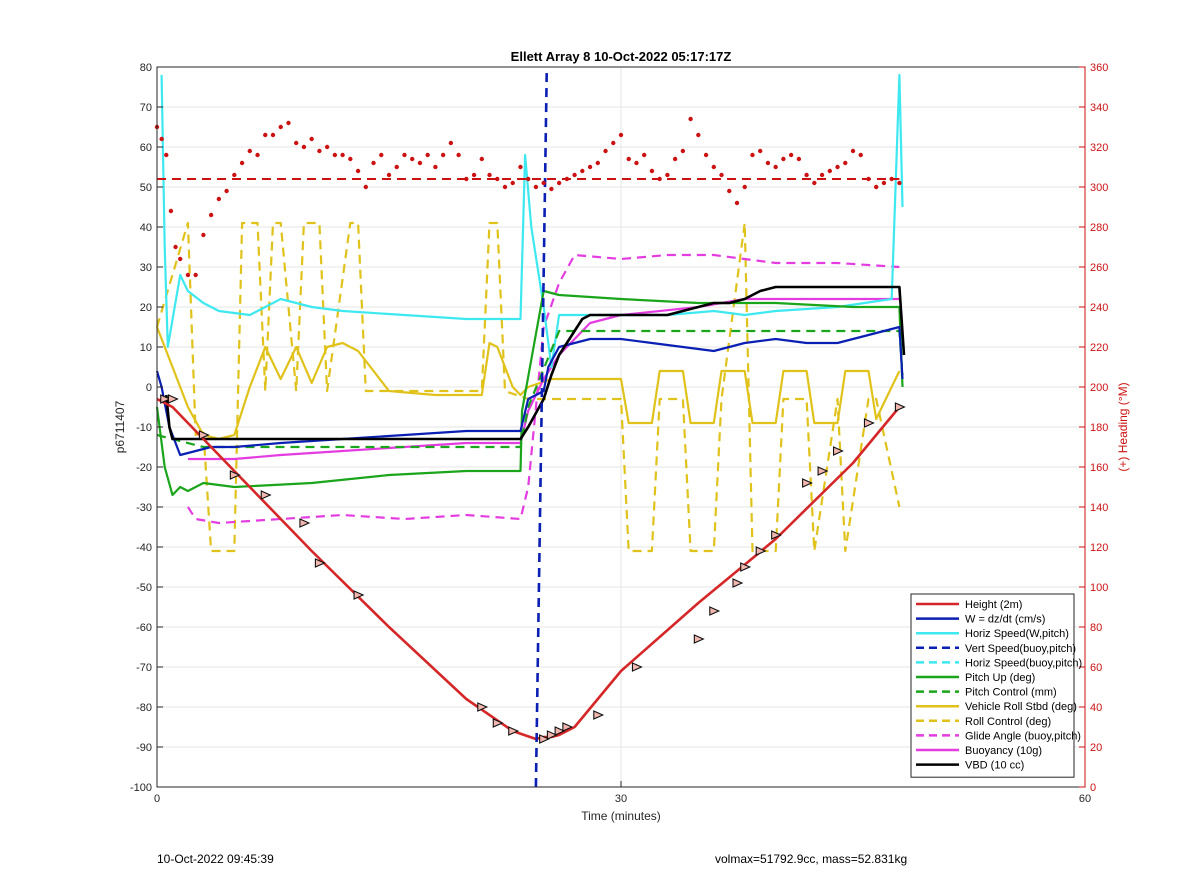 This screenshot has width=1200, height=885. What do you see at coordinates (1096, 748) in the screenshot?
I see `y2-tick-label: 20` at bounding box center [1096, 748].